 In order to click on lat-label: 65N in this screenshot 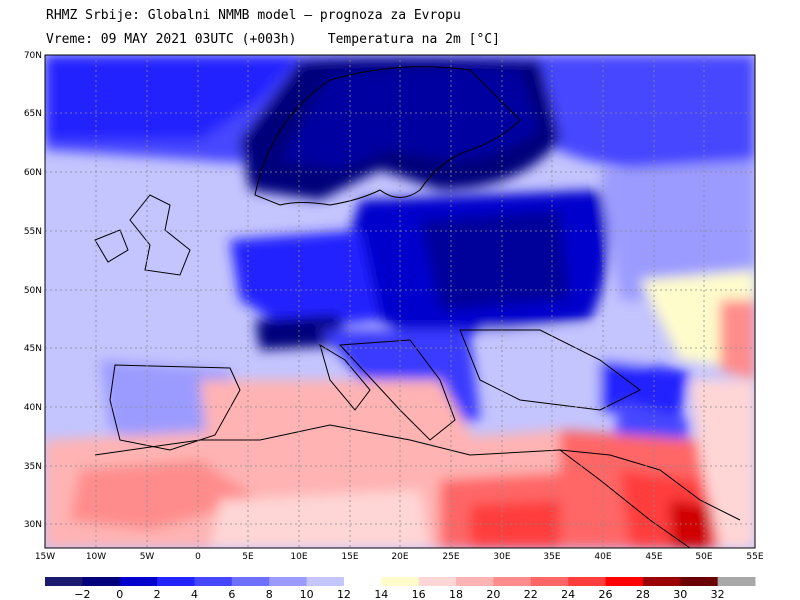, I will do `click(33, 114)`.